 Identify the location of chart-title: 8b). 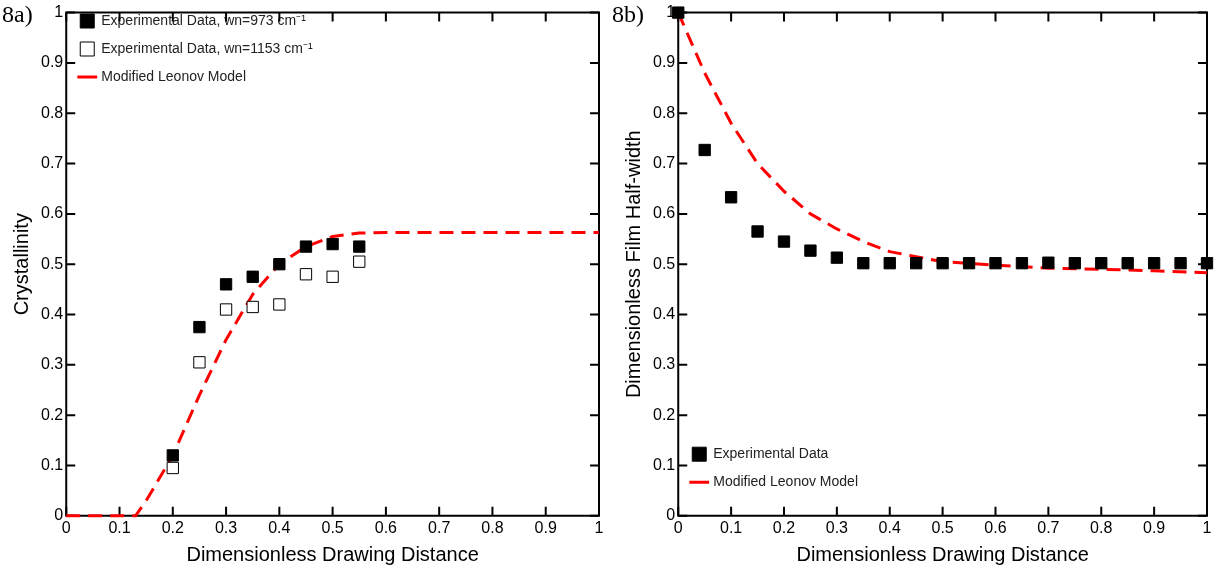
(628, 14).